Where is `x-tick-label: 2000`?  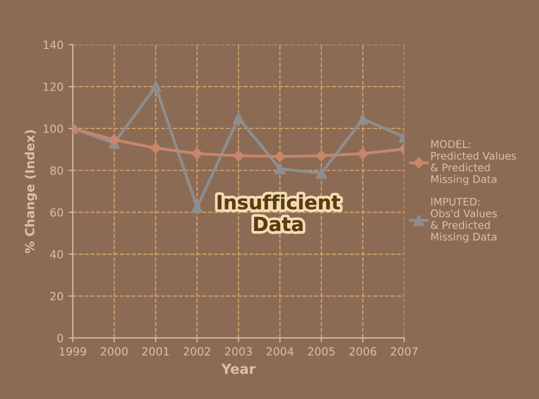
x-tick-label: 2000 is located at coordinates (114, 351).